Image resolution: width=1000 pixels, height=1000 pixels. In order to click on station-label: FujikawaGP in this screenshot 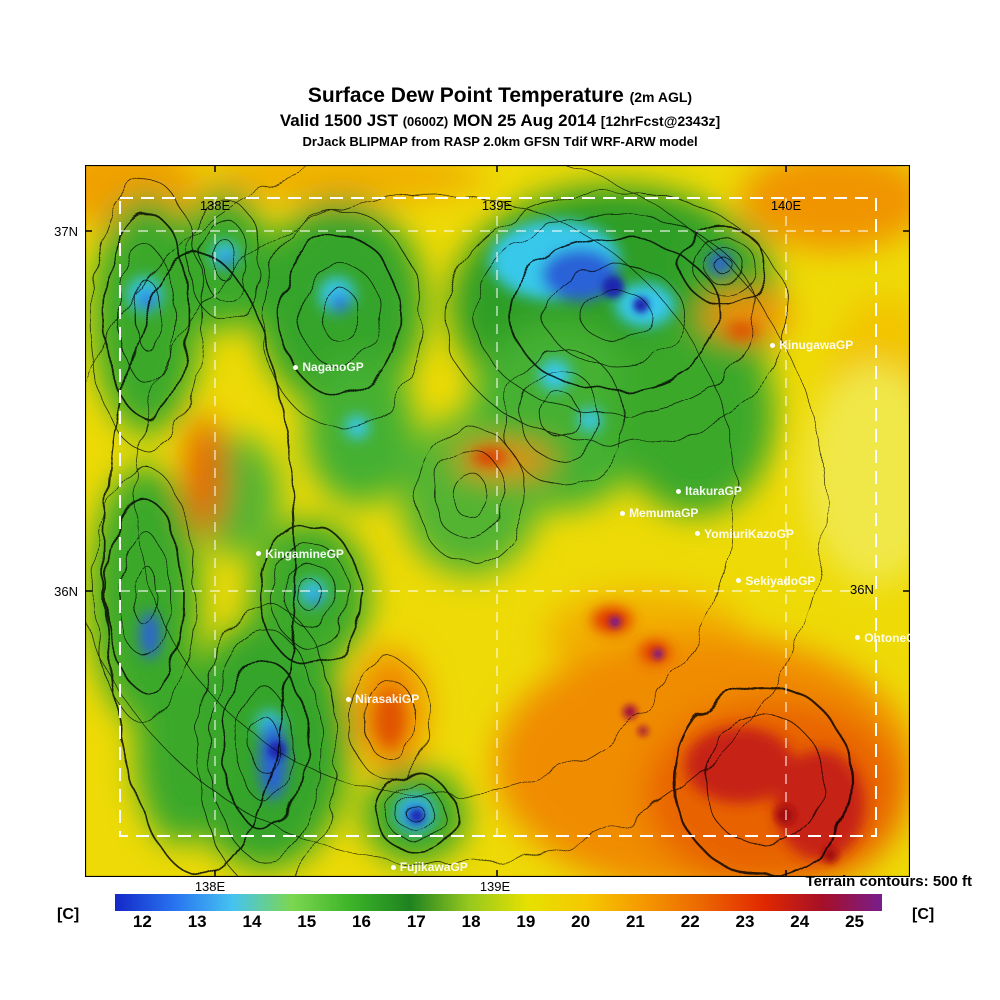, I will do `click(433, 867)`.